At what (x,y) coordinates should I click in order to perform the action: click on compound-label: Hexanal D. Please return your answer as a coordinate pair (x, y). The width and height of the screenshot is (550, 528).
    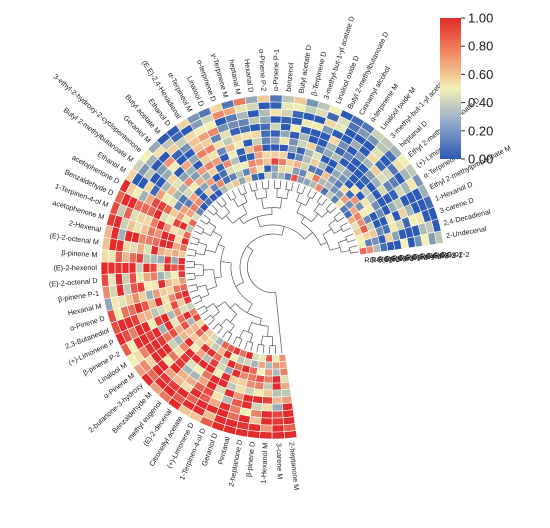
    Looking at the image, I should click on (248, 75).